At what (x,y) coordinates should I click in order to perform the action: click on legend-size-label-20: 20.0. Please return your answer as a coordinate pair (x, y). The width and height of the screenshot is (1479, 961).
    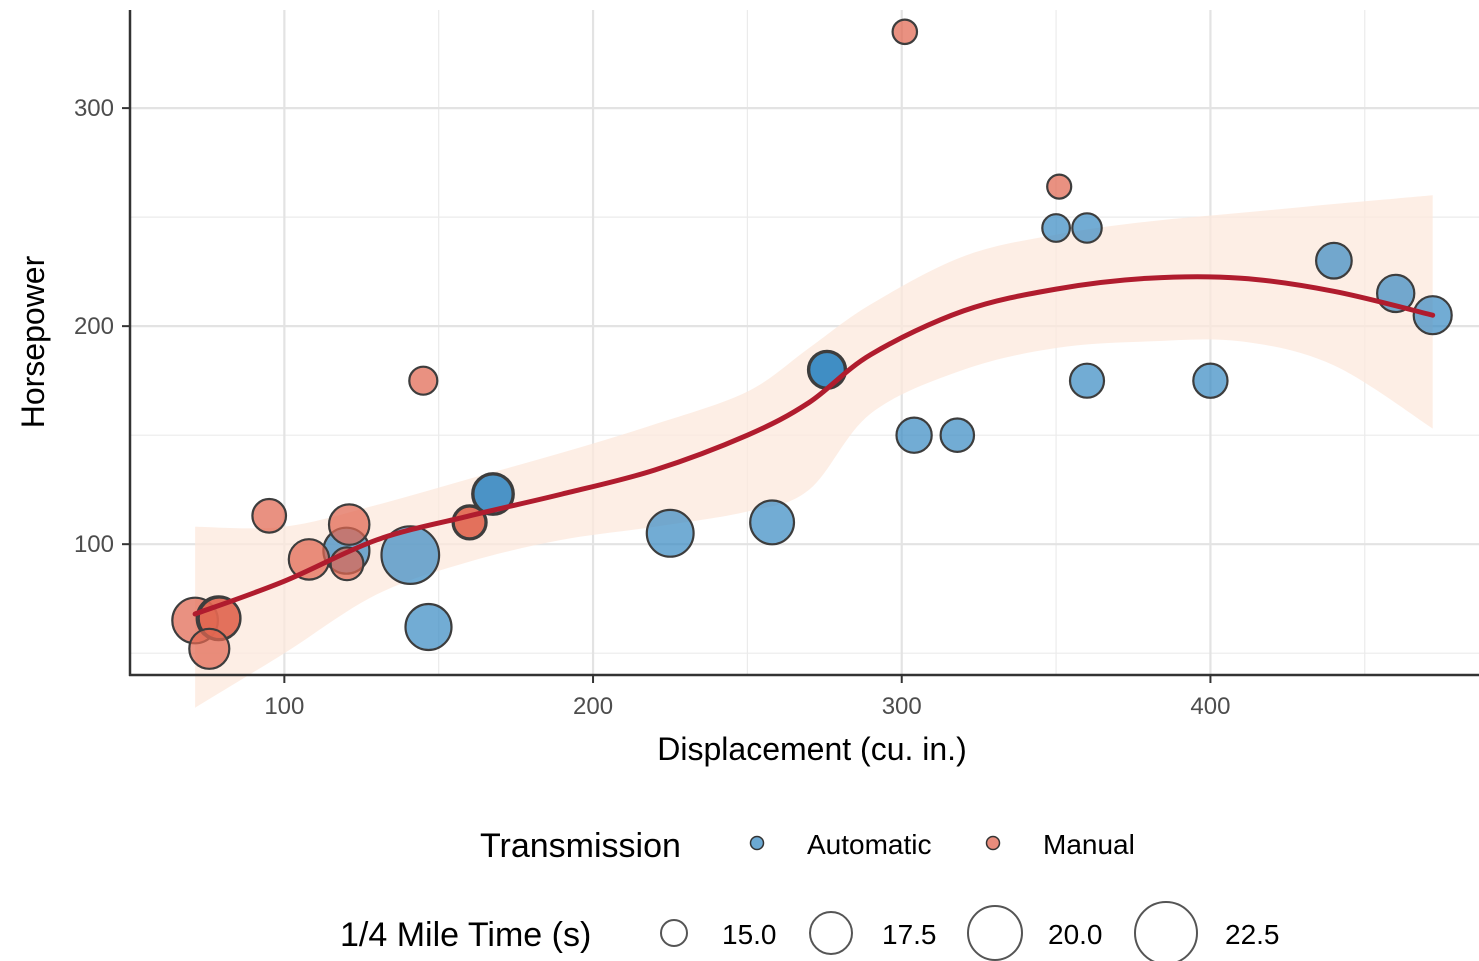
    Looking at the image, I should click on (1075, 934).